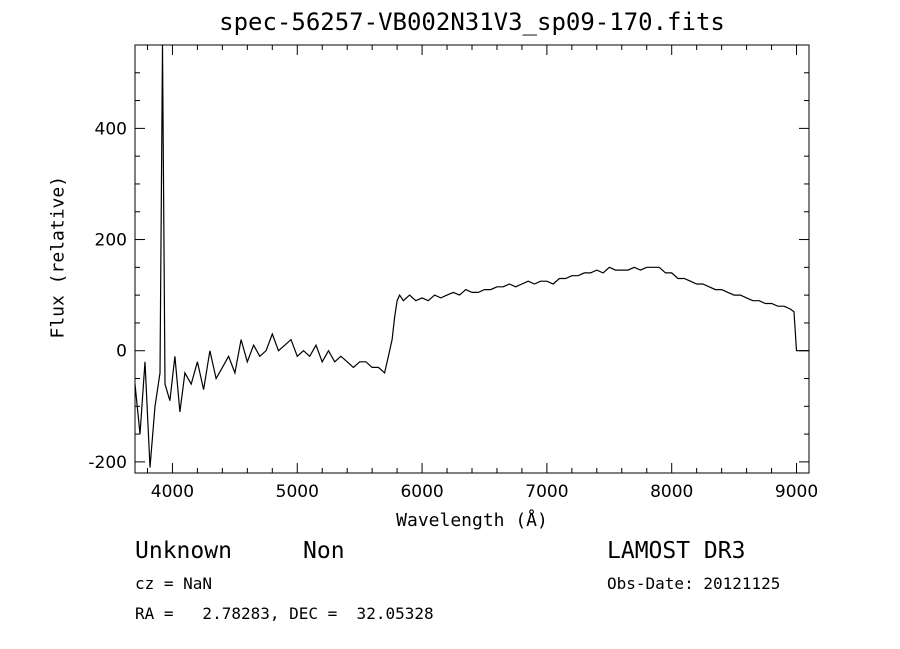  What do you see at coordinates (676, 551) in the screenshot?
I see `survey-label: LAMOST DR3` at bounding box center [676, 551].